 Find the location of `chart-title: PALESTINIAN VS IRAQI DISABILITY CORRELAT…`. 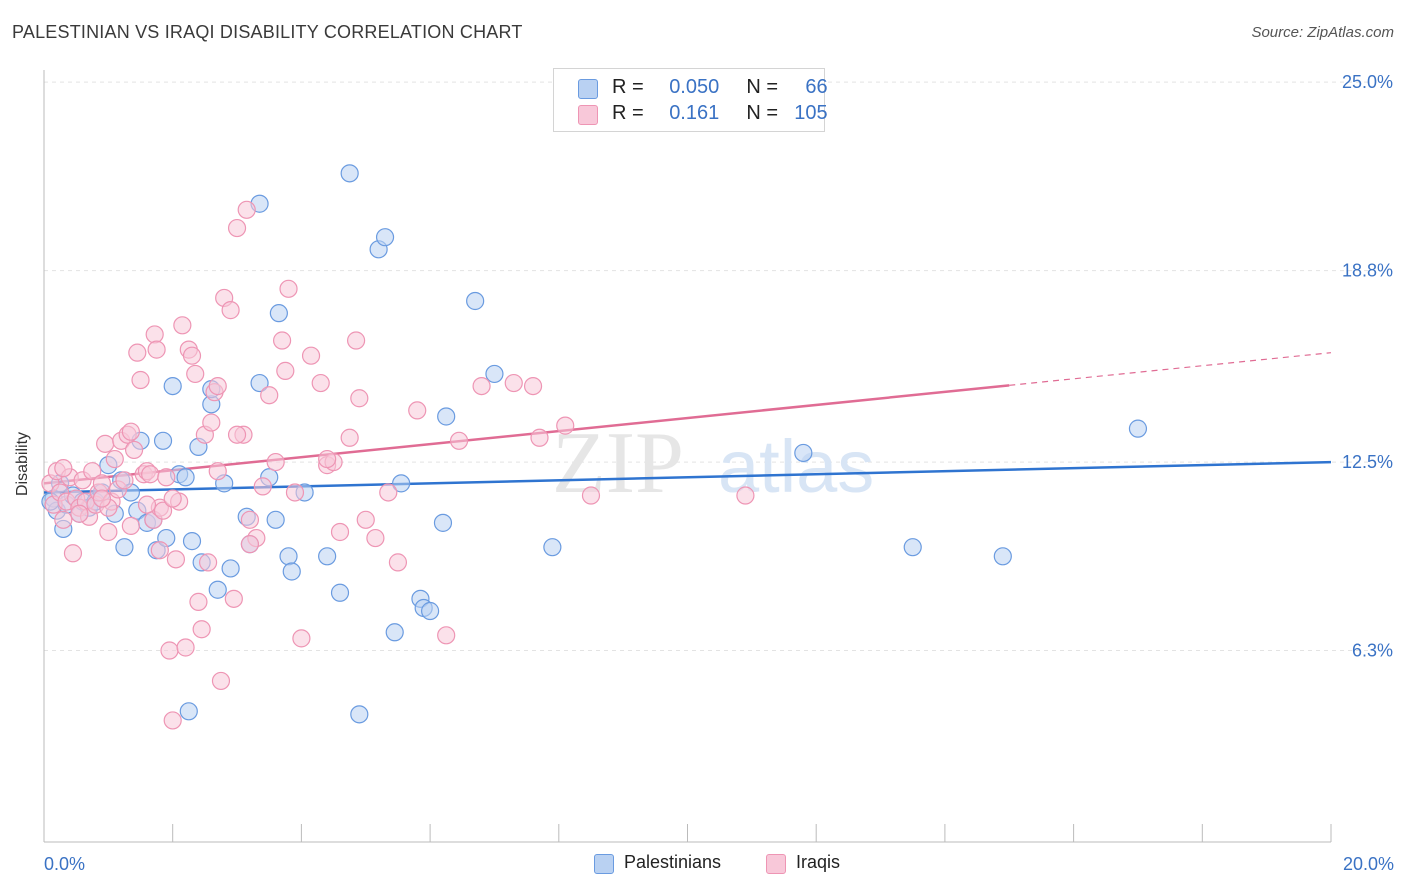

chart-title: PALESTINIAN VS IRAQI DISABILITY CORRELAT… is located at coordinates (267, 32).